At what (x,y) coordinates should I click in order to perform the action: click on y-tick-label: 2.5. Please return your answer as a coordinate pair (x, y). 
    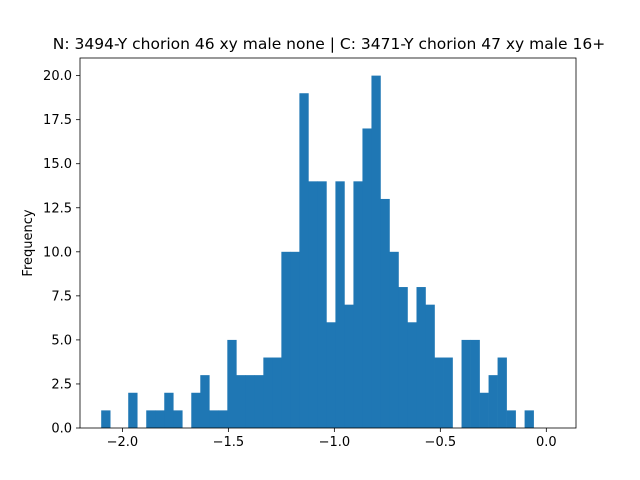
    Looking at the image, I should click on (61, 384).